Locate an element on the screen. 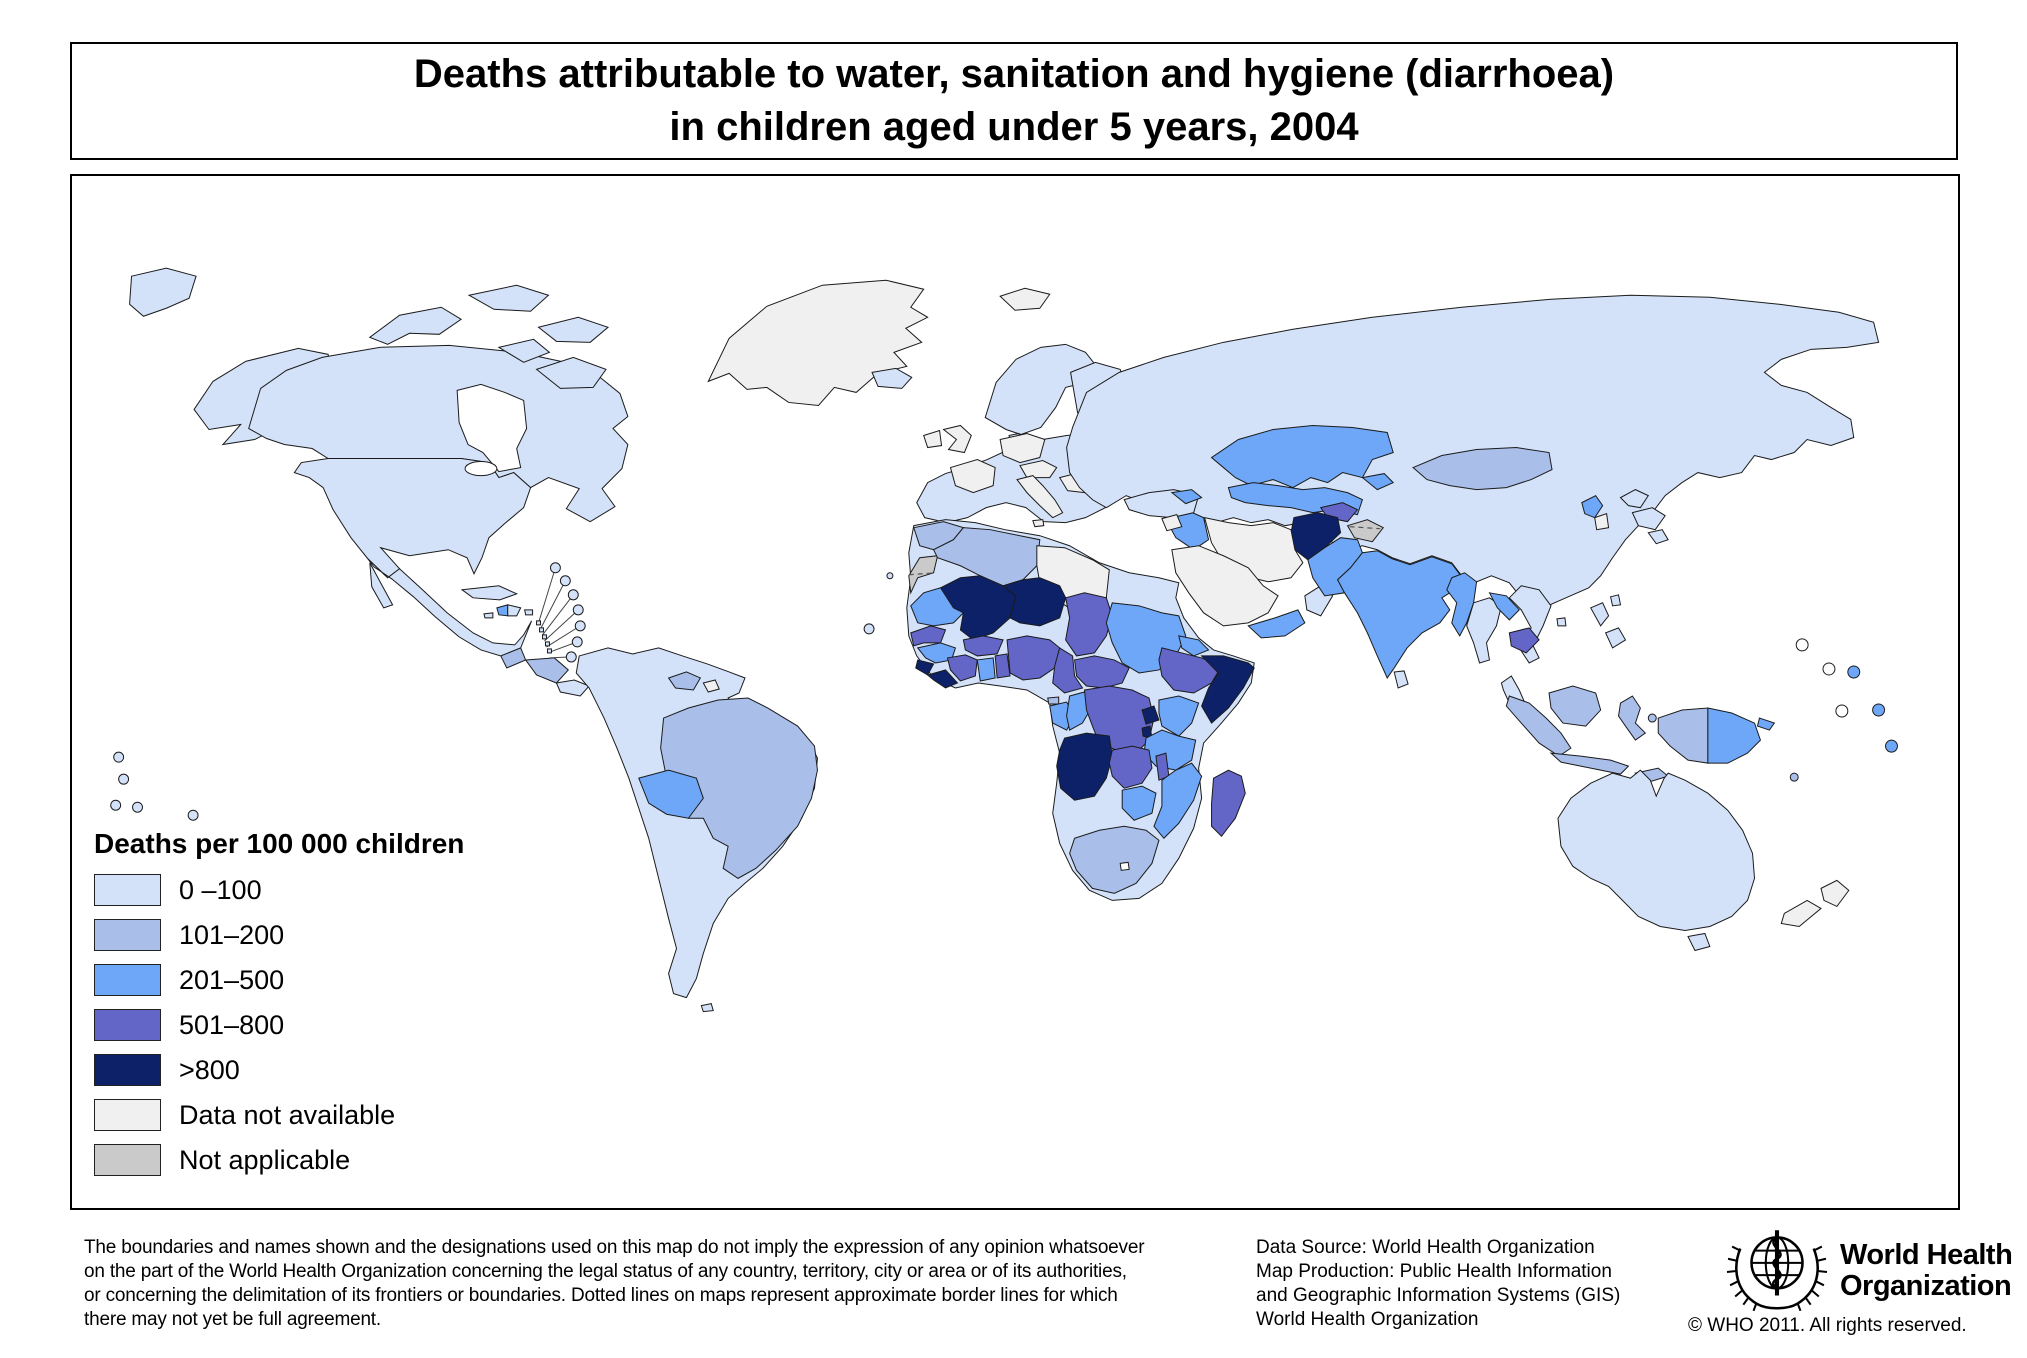  country-chad is located at coordinates (1089, 624).